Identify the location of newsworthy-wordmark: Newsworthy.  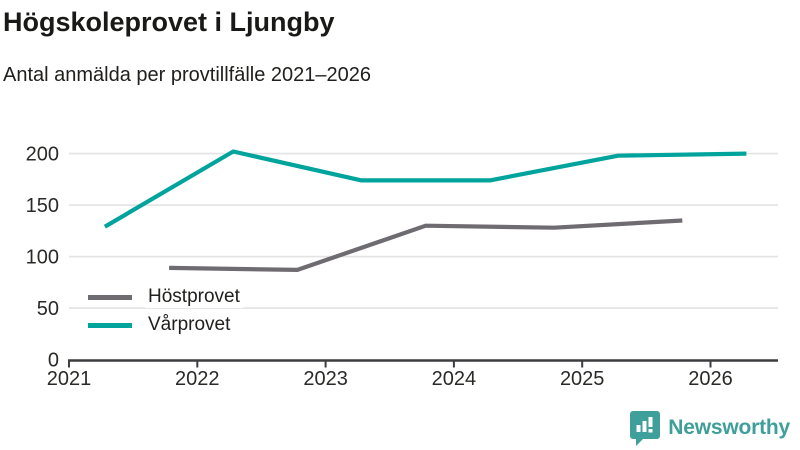
(729, 427).